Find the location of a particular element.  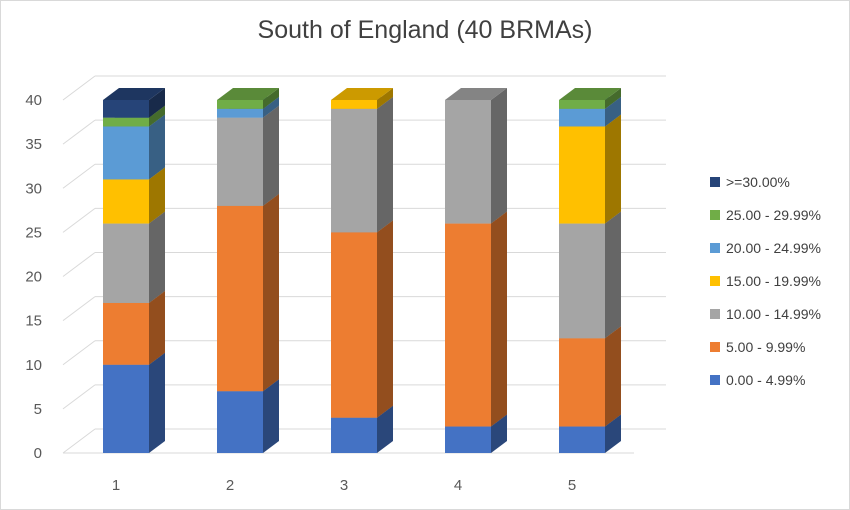

legend-item: 0.00 - 4.99% is located at coordinates (757, 380).